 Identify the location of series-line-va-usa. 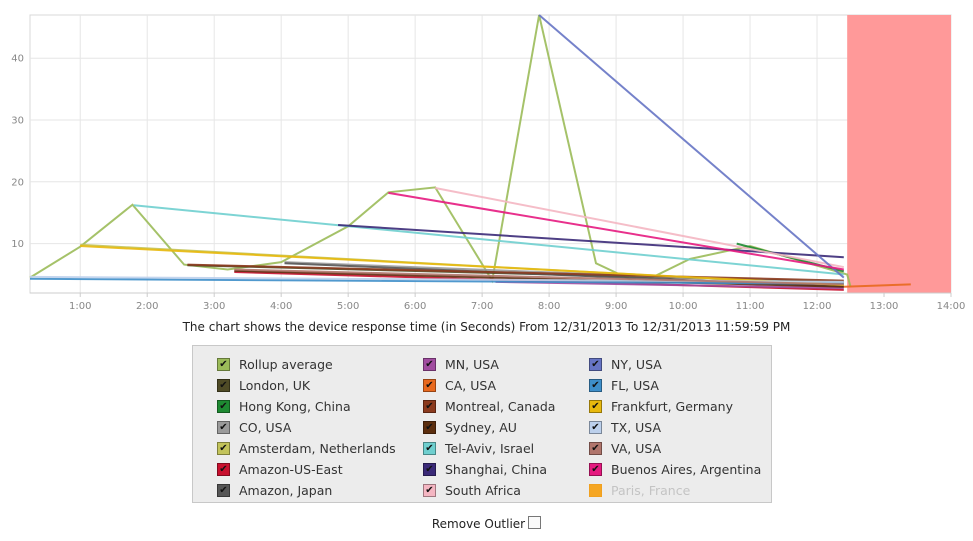
(539, 277).